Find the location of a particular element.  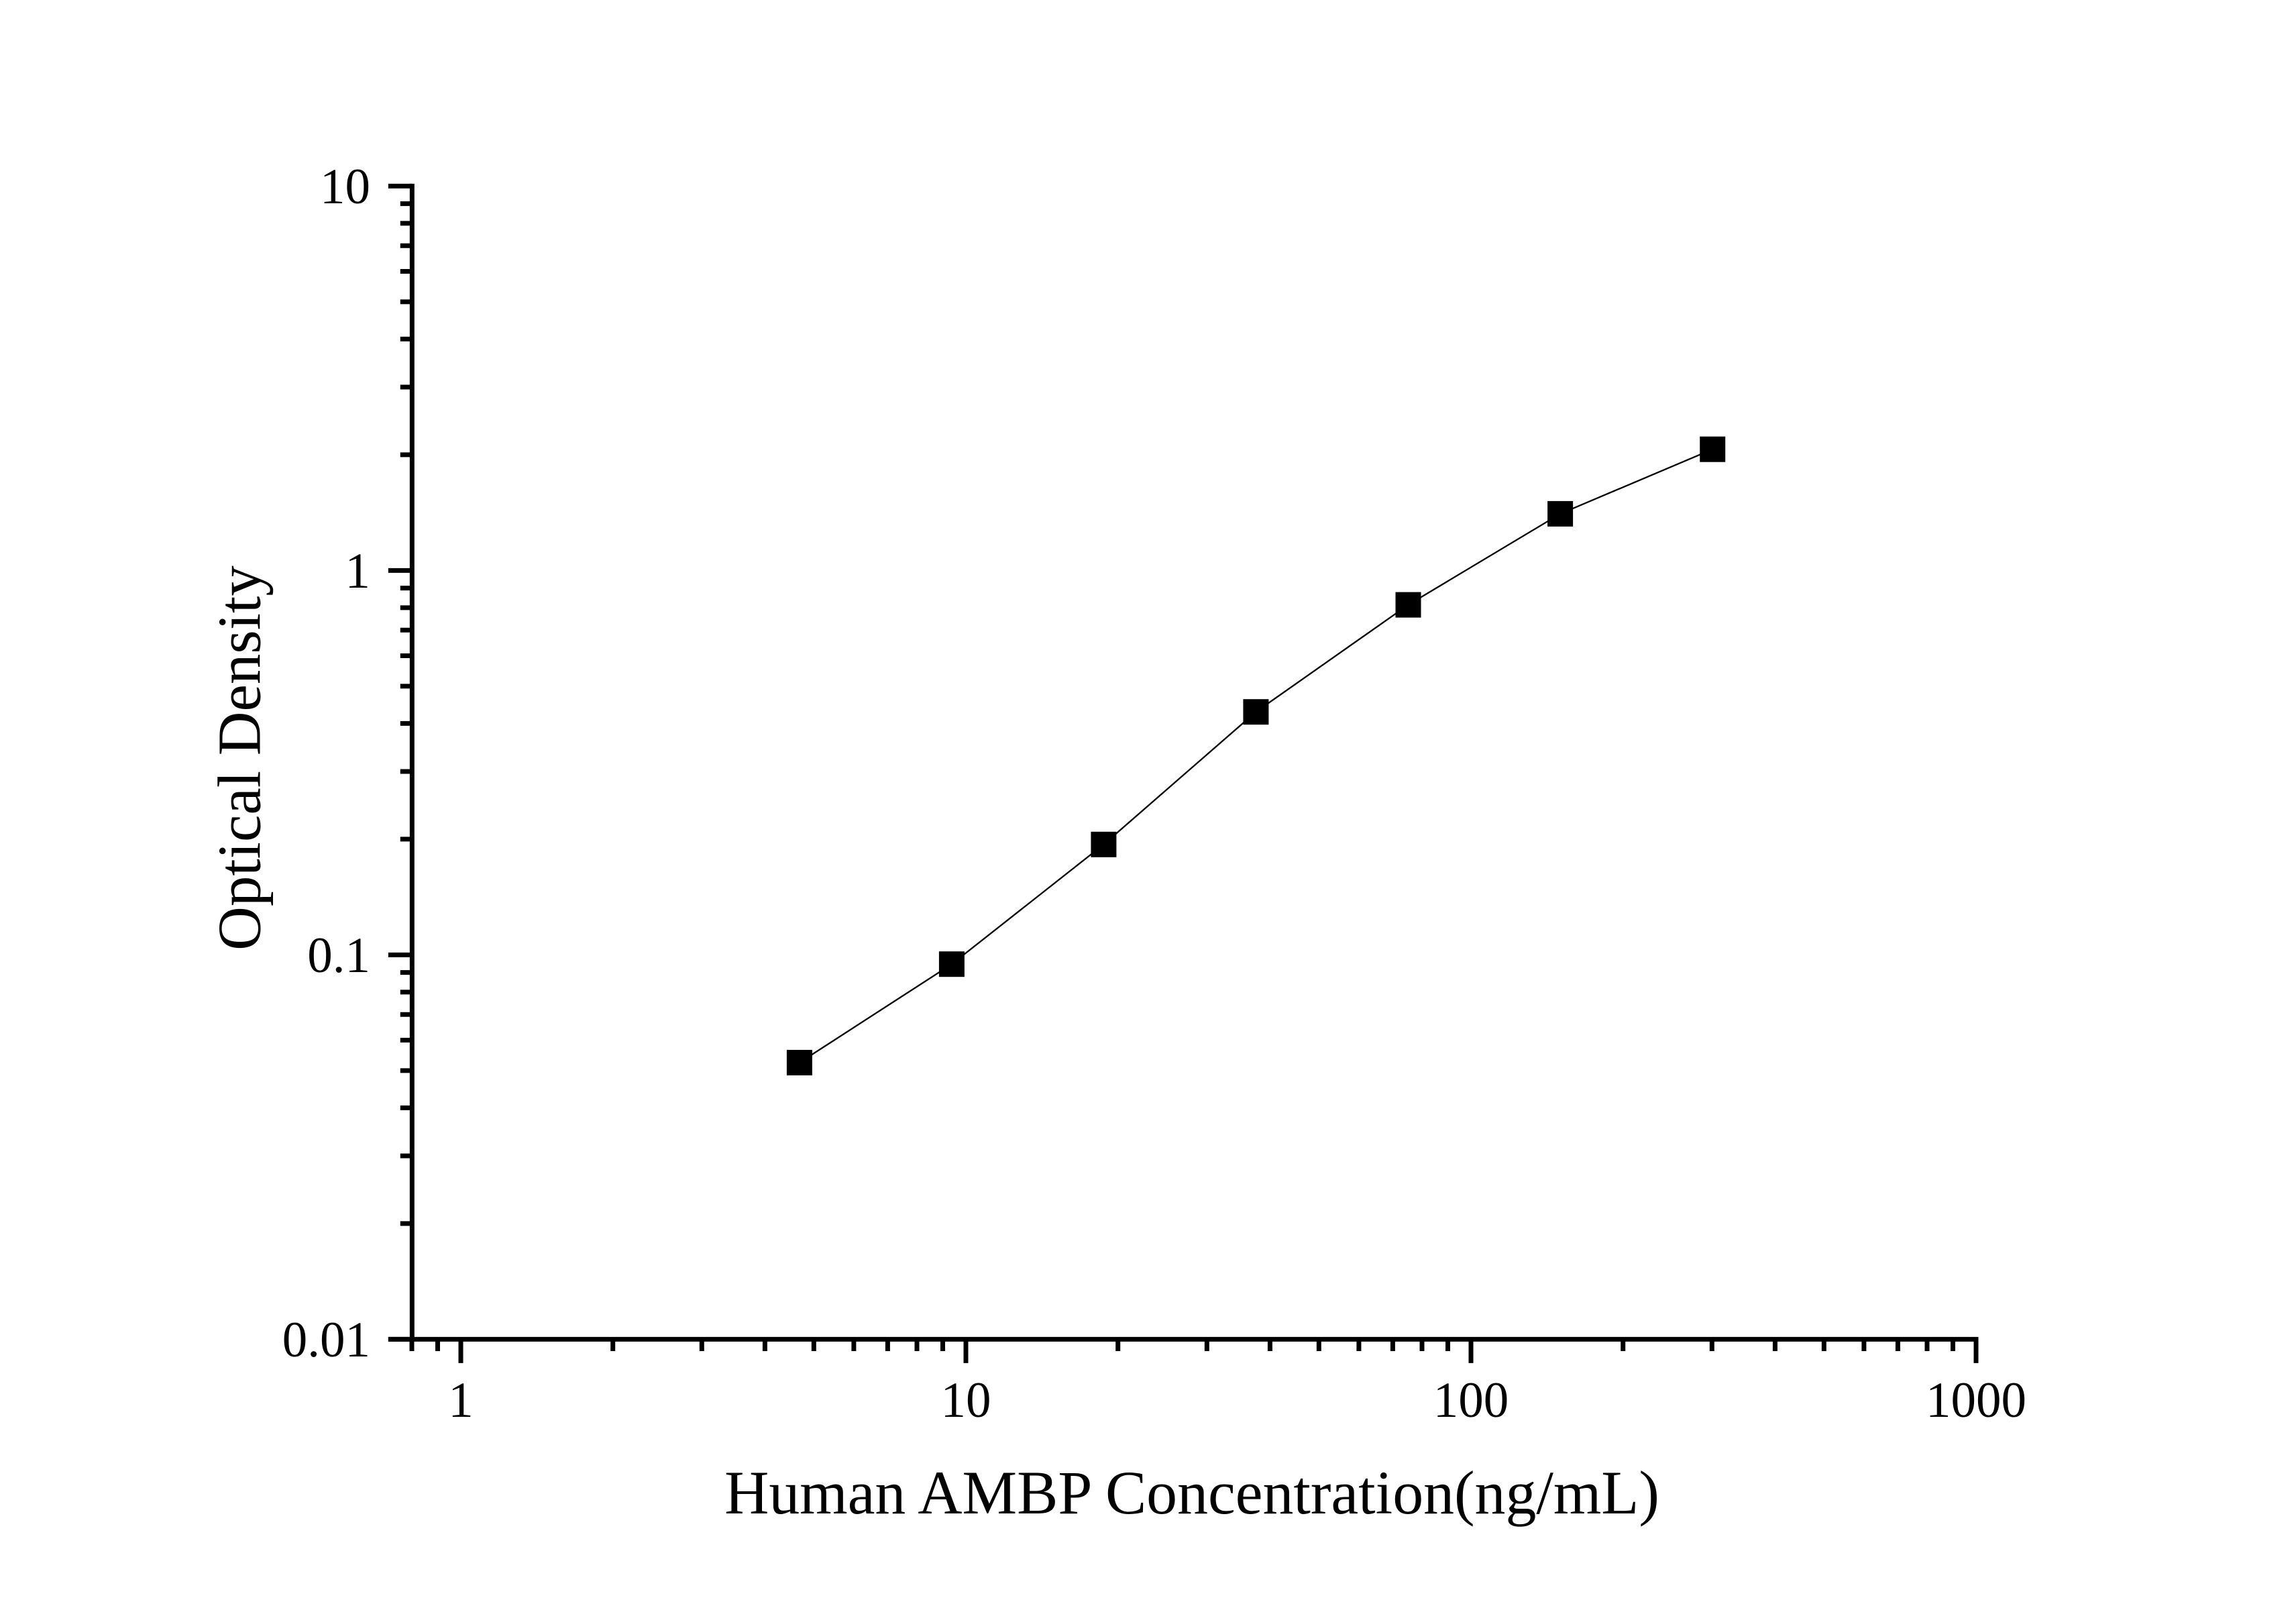

svg-text: 100 is located at coordinates (1471, 1401).